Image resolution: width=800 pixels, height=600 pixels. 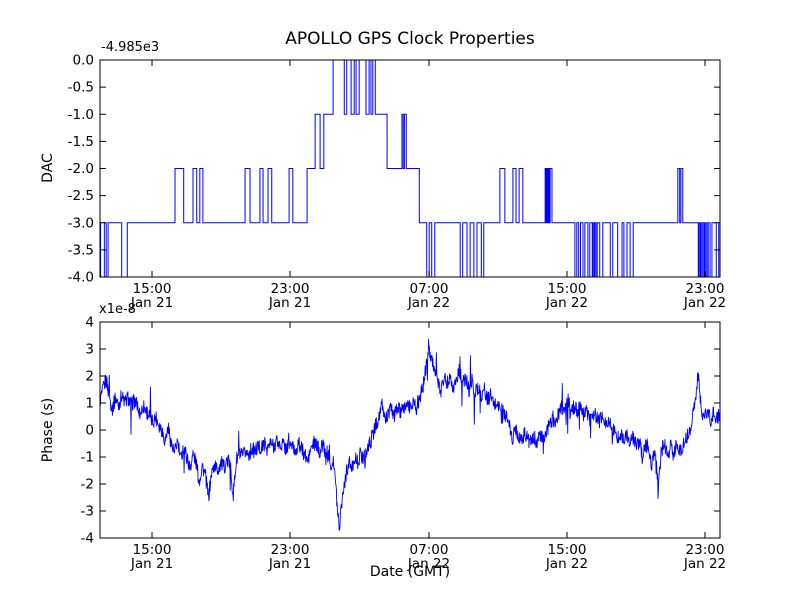 What do you see at coordinates (81, 142) in the screenshot?
I see `y-tick-label: -1.5` at bounding box center [81, 142].